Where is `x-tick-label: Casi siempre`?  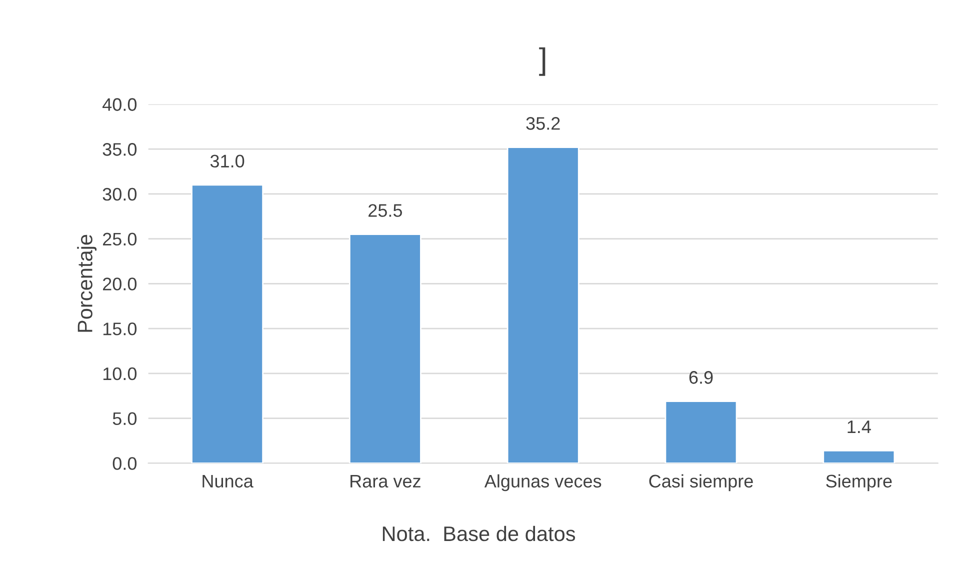
x-tick-label: Casi siempre is located at coordinates (701, 483).